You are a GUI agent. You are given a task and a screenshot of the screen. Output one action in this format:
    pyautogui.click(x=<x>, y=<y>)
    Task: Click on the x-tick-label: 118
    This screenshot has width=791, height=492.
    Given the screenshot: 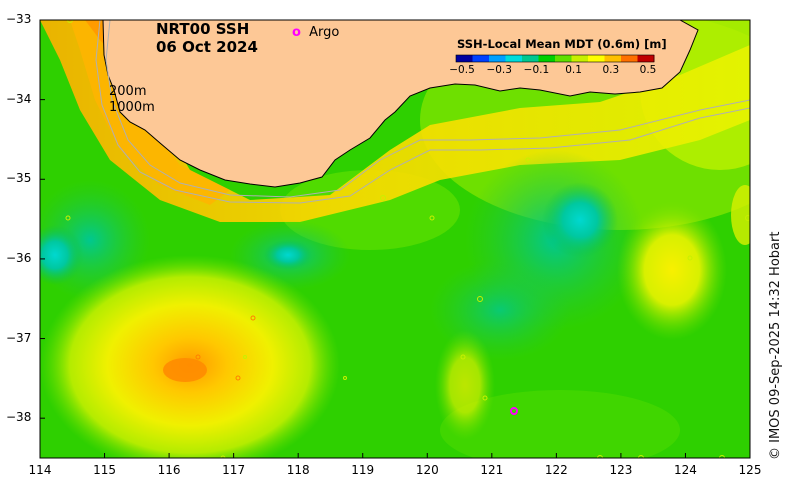 What is the action you would take?
    pyautogui.click(x=298, y=470)
    